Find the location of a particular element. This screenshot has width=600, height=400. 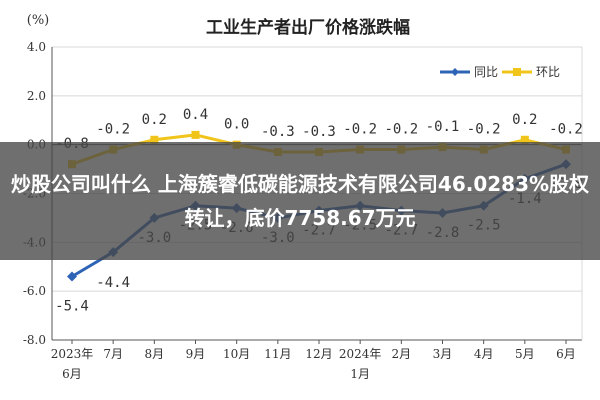

y-tick-label: 2.0 is located at coordinates (36, 96).